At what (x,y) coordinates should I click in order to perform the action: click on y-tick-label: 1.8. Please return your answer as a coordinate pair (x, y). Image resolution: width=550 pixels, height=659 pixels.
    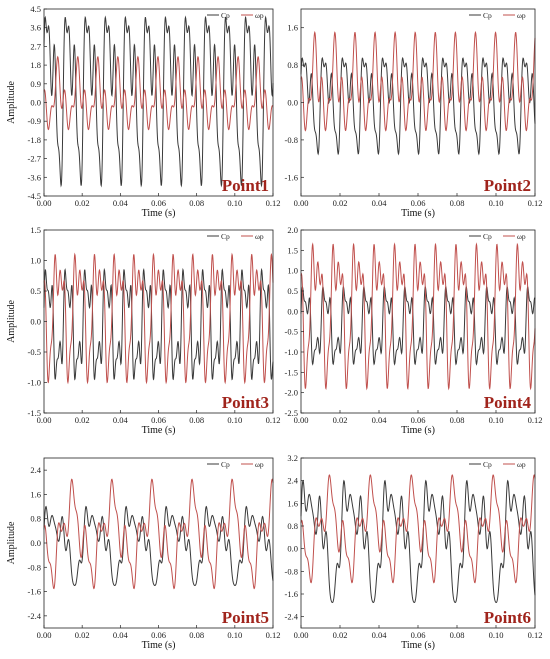
    Looking at the image, I should click on (35, 65).